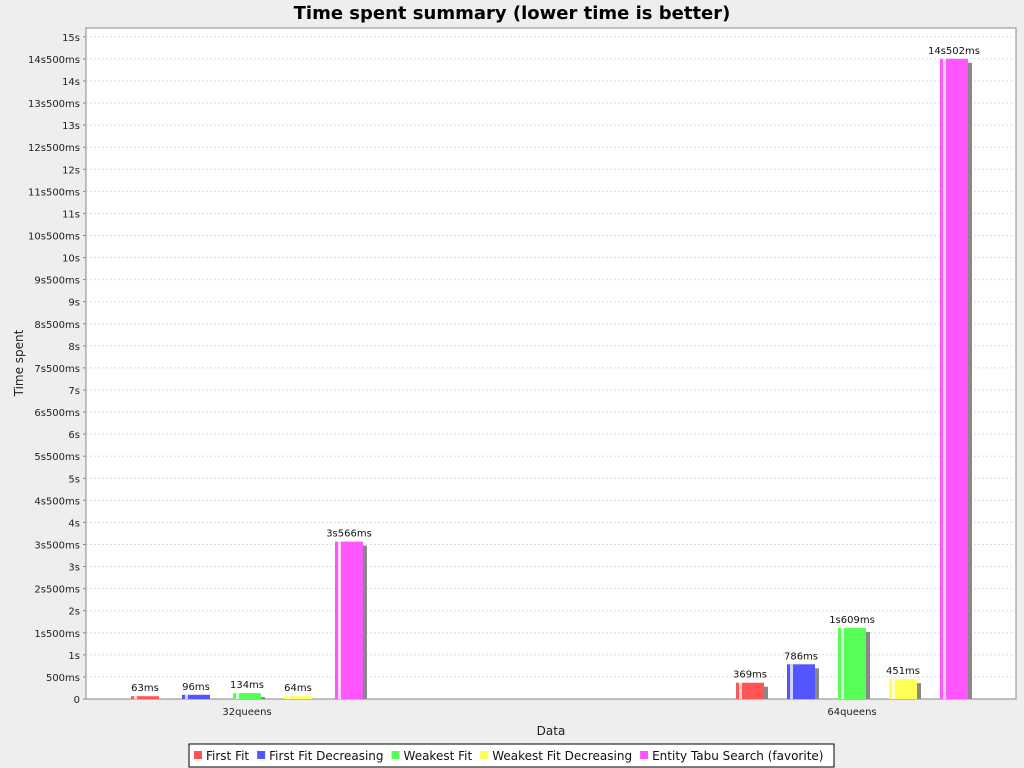 This screenshot has width=1024, height=768. I want to click on y-tick-label: 15s, so click(71, 38).